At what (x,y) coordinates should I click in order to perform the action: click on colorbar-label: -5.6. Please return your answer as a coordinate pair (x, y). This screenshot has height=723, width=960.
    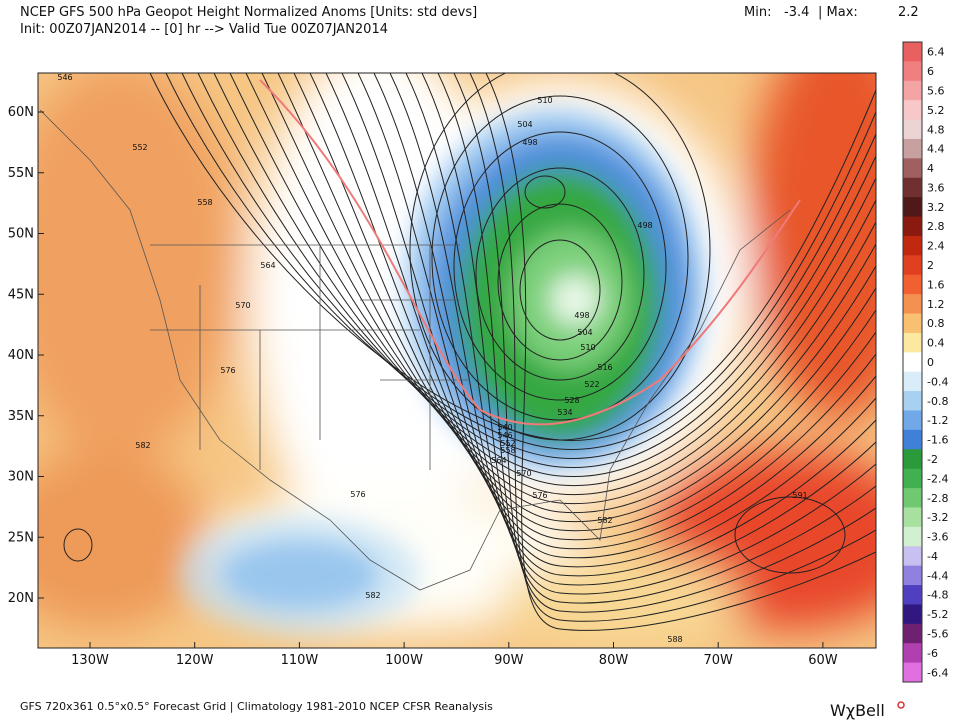
    Looking at the image, I should click on (937, 634).